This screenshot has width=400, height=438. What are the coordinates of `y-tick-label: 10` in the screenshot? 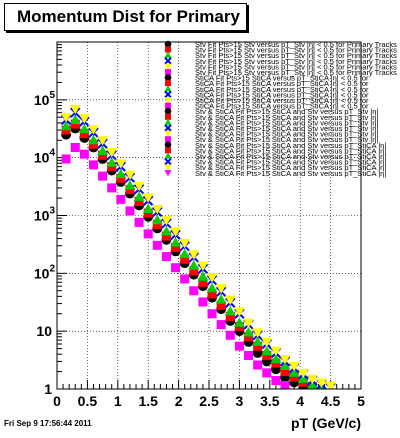 It's located at (44, 331).